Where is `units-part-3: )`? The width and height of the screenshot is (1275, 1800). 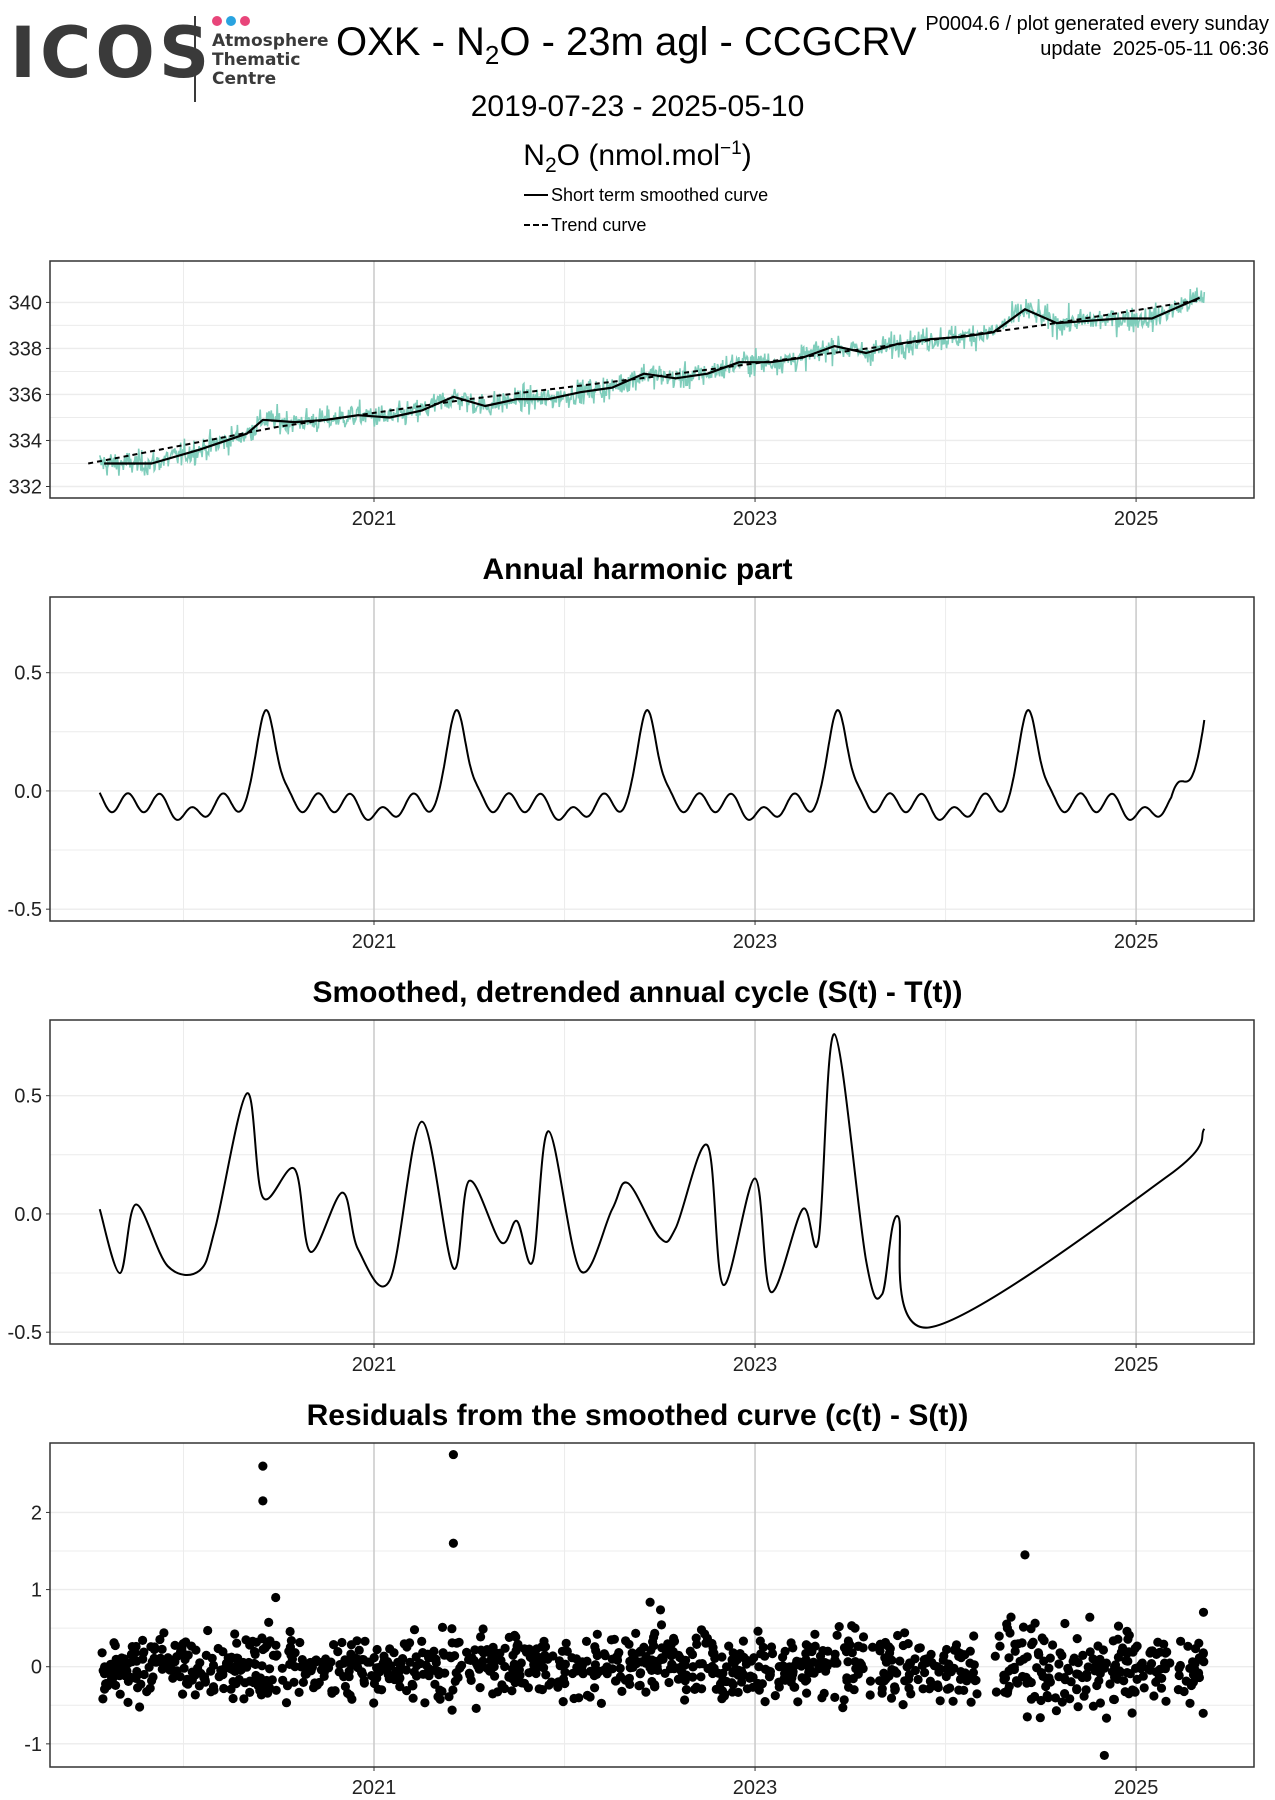
units-part-3: ) is located at coordinates (746, 155).